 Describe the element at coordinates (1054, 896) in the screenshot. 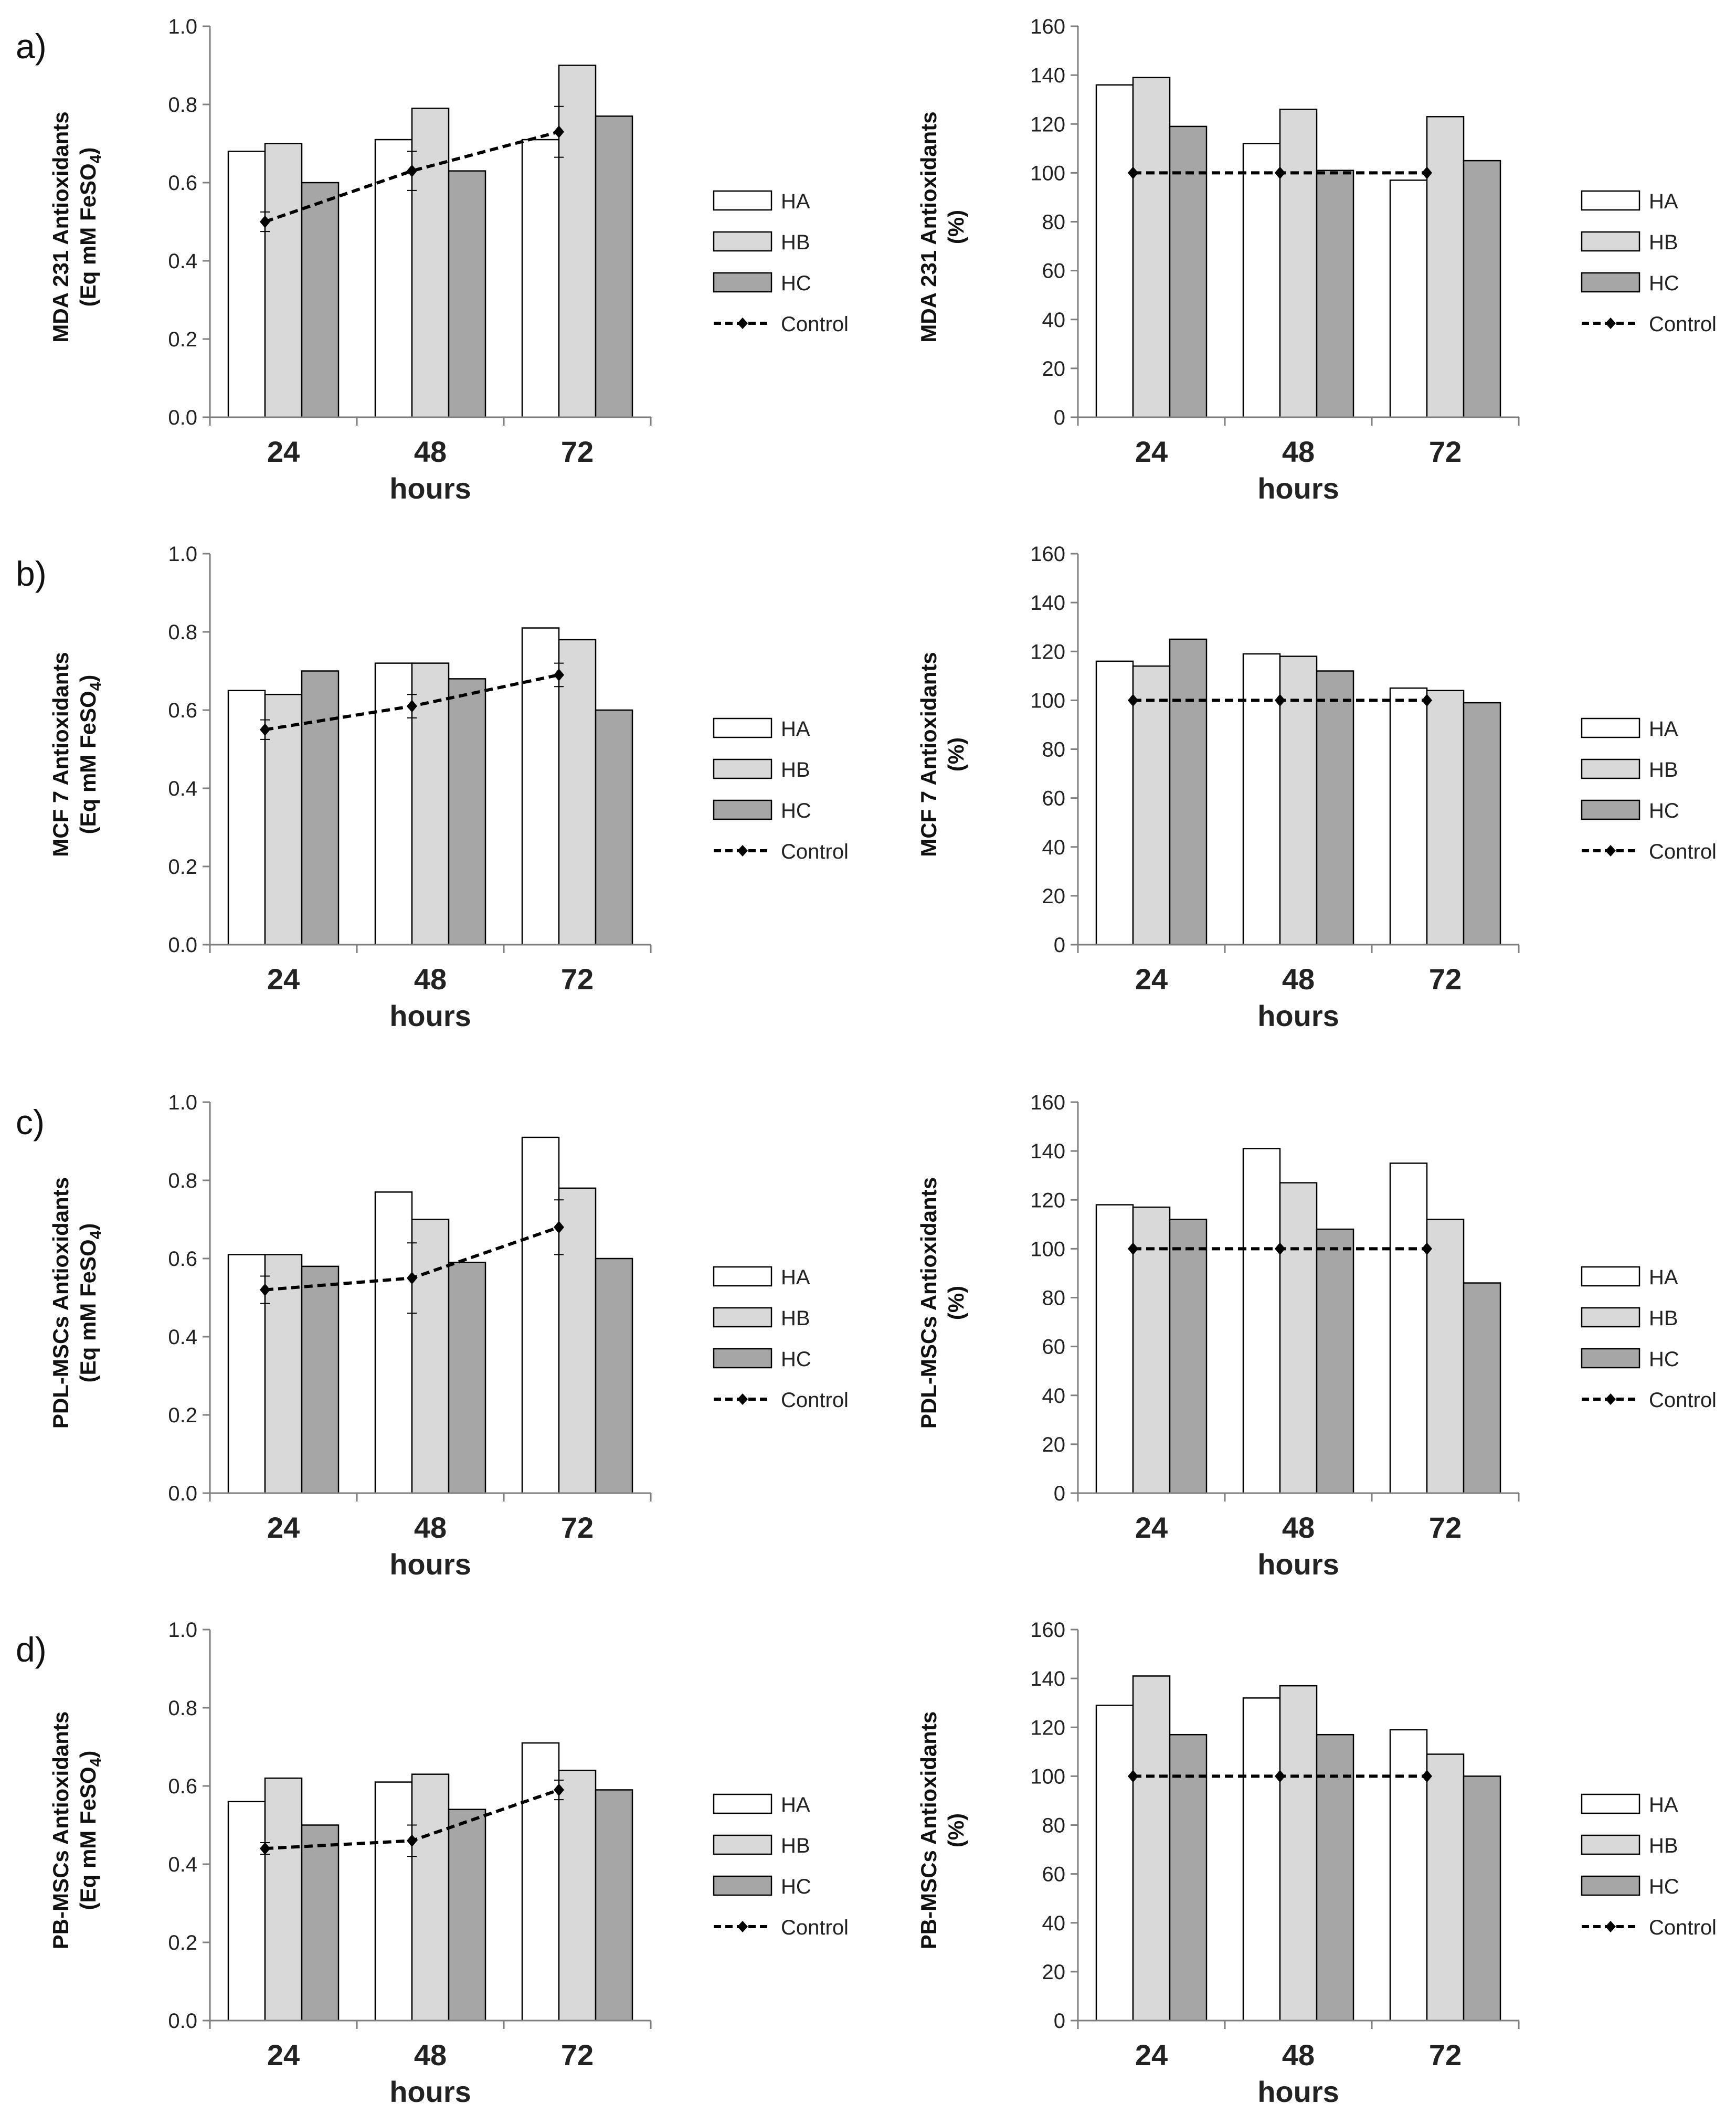

I see `y-tick-label: 20` at that location.